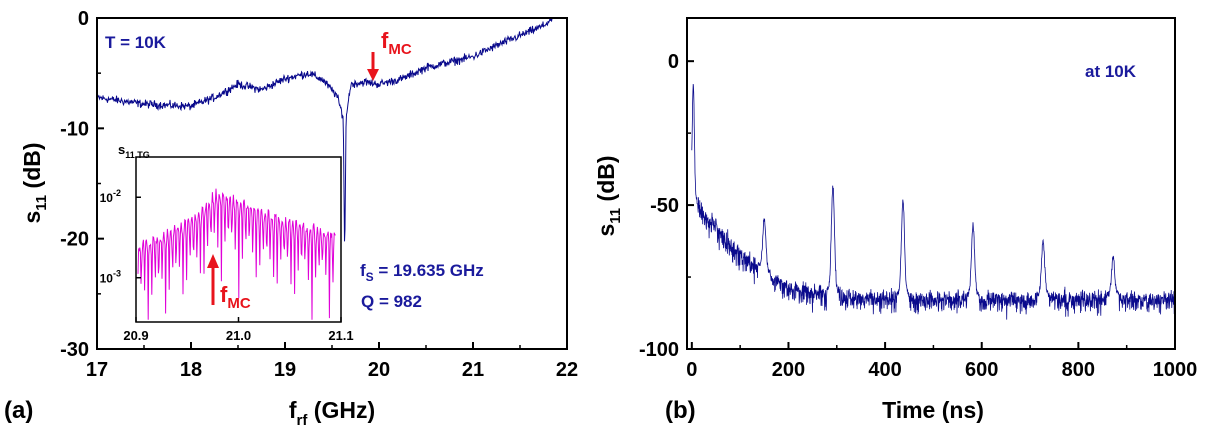 The height and width of the screenshot is (435, 1221). Describe the element at coordinates (74, 129) in the screenshot. I see `panel-a-ytick-label: -10` at that location.